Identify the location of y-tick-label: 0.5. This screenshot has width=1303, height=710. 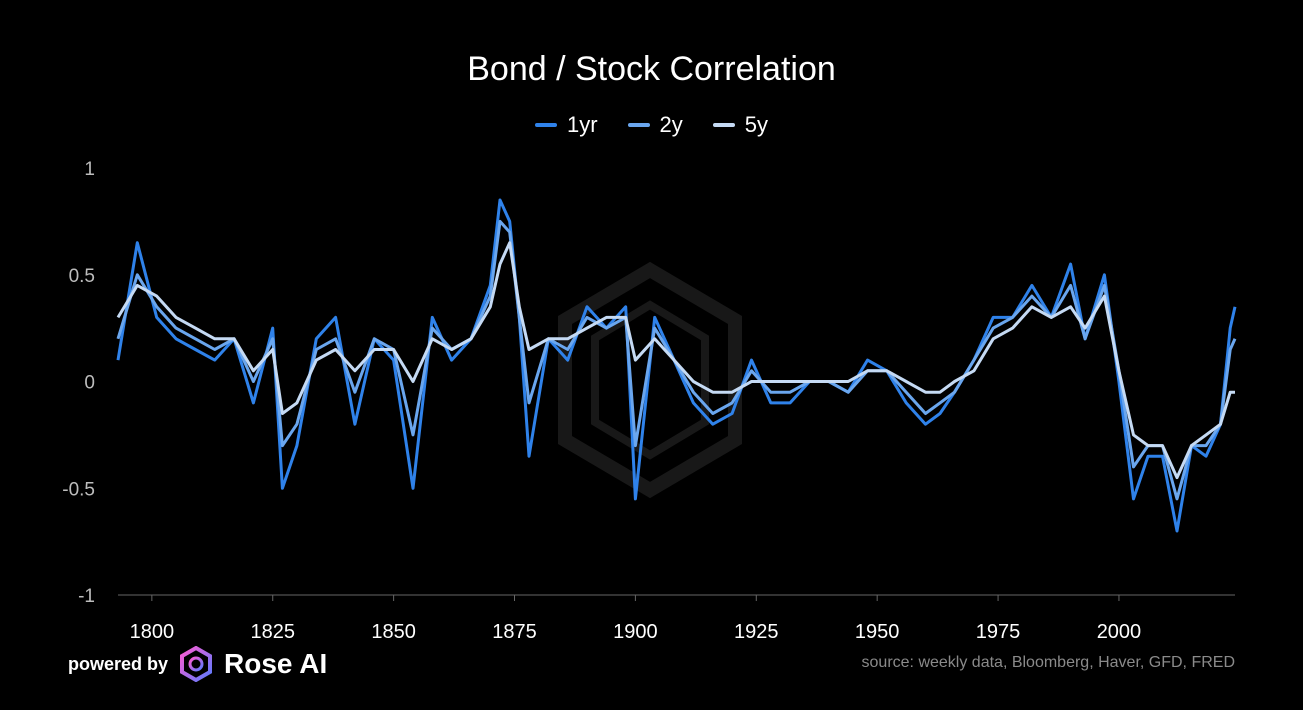
(82, 276).